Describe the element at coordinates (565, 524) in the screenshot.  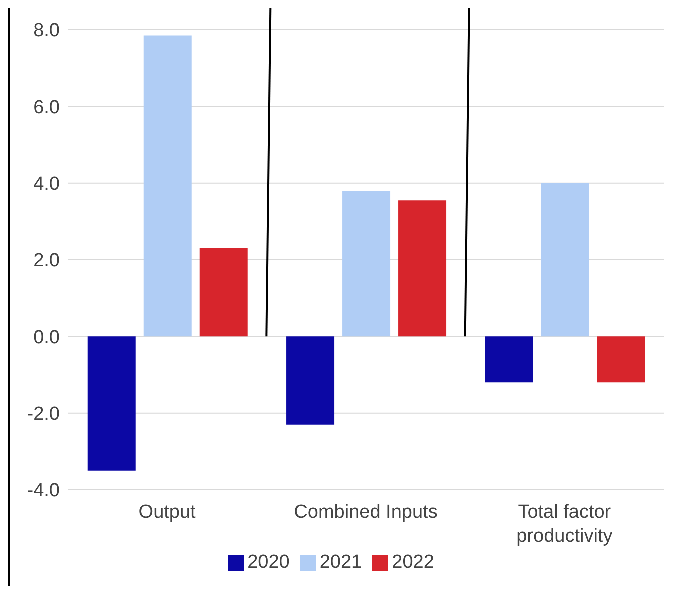
I see `x-tick-label: Total factor productivity` at that location.